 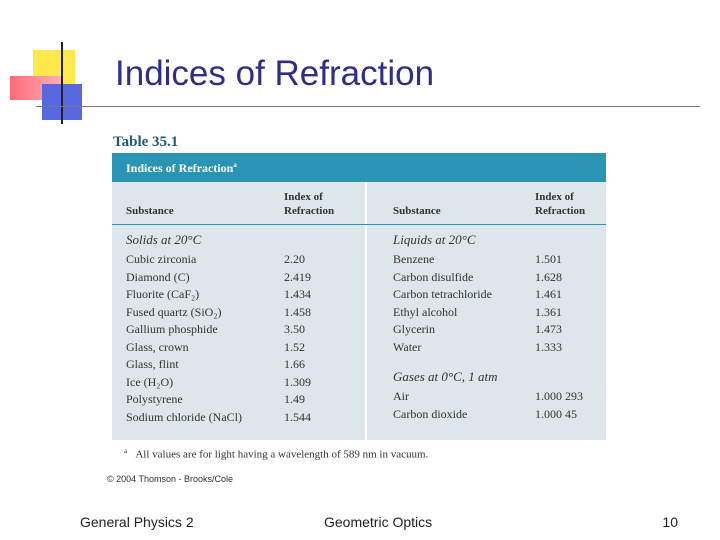 I want to click on substance: Glass, flint, so click(x=152, y=364).